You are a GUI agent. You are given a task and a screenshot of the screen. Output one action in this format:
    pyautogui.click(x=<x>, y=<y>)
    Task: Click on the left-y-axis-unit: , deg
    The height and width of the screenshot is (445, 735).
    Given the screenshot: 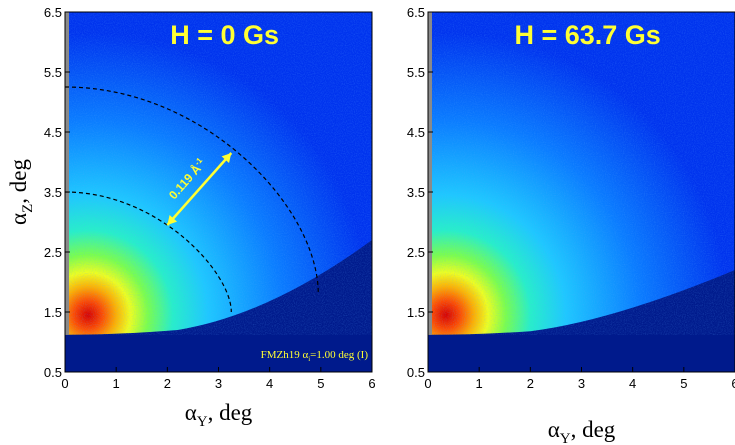 What is the action you would take?
    pyautogui.click(x=18, y=181)
    